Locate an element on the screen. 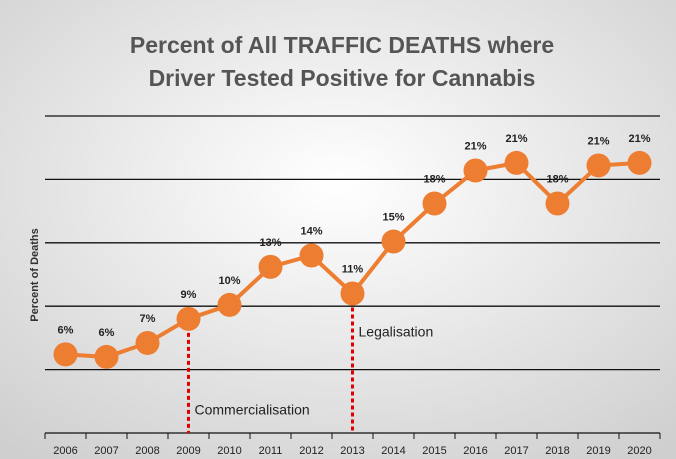  data-label: 10% is located at coordinates (229, 281).